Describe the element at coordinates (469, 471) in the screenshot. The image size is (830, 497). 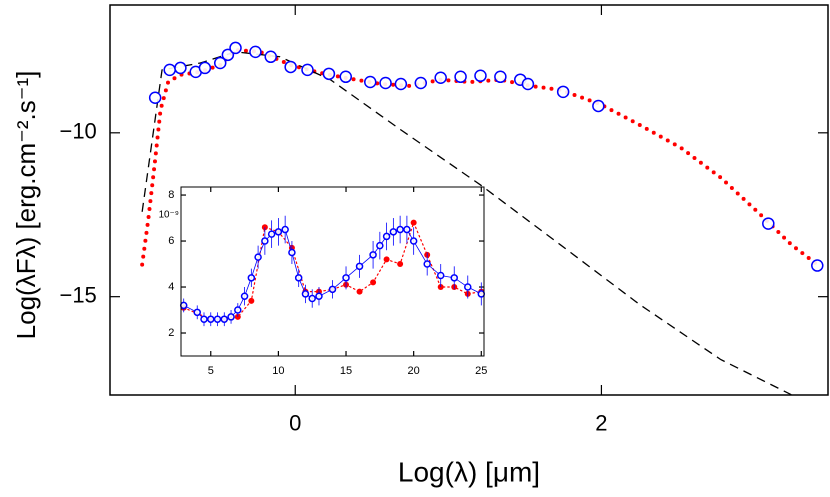
I see `x-axis-label: Log(λ) [μm]` at that location.